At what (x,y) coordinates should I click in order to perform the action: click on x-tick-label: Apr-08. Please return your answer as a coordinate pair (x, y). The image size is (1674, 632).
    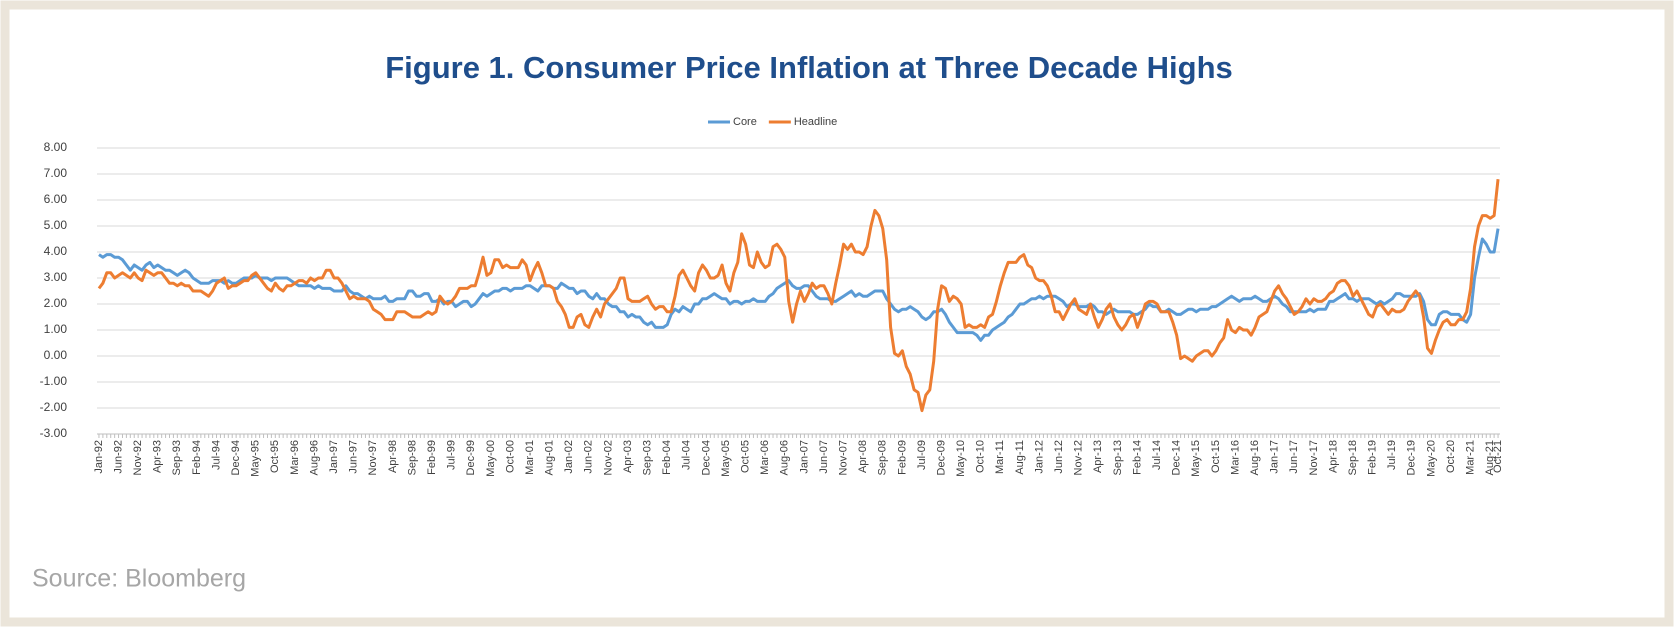
    Looking at the image, I should click on (863, 456).